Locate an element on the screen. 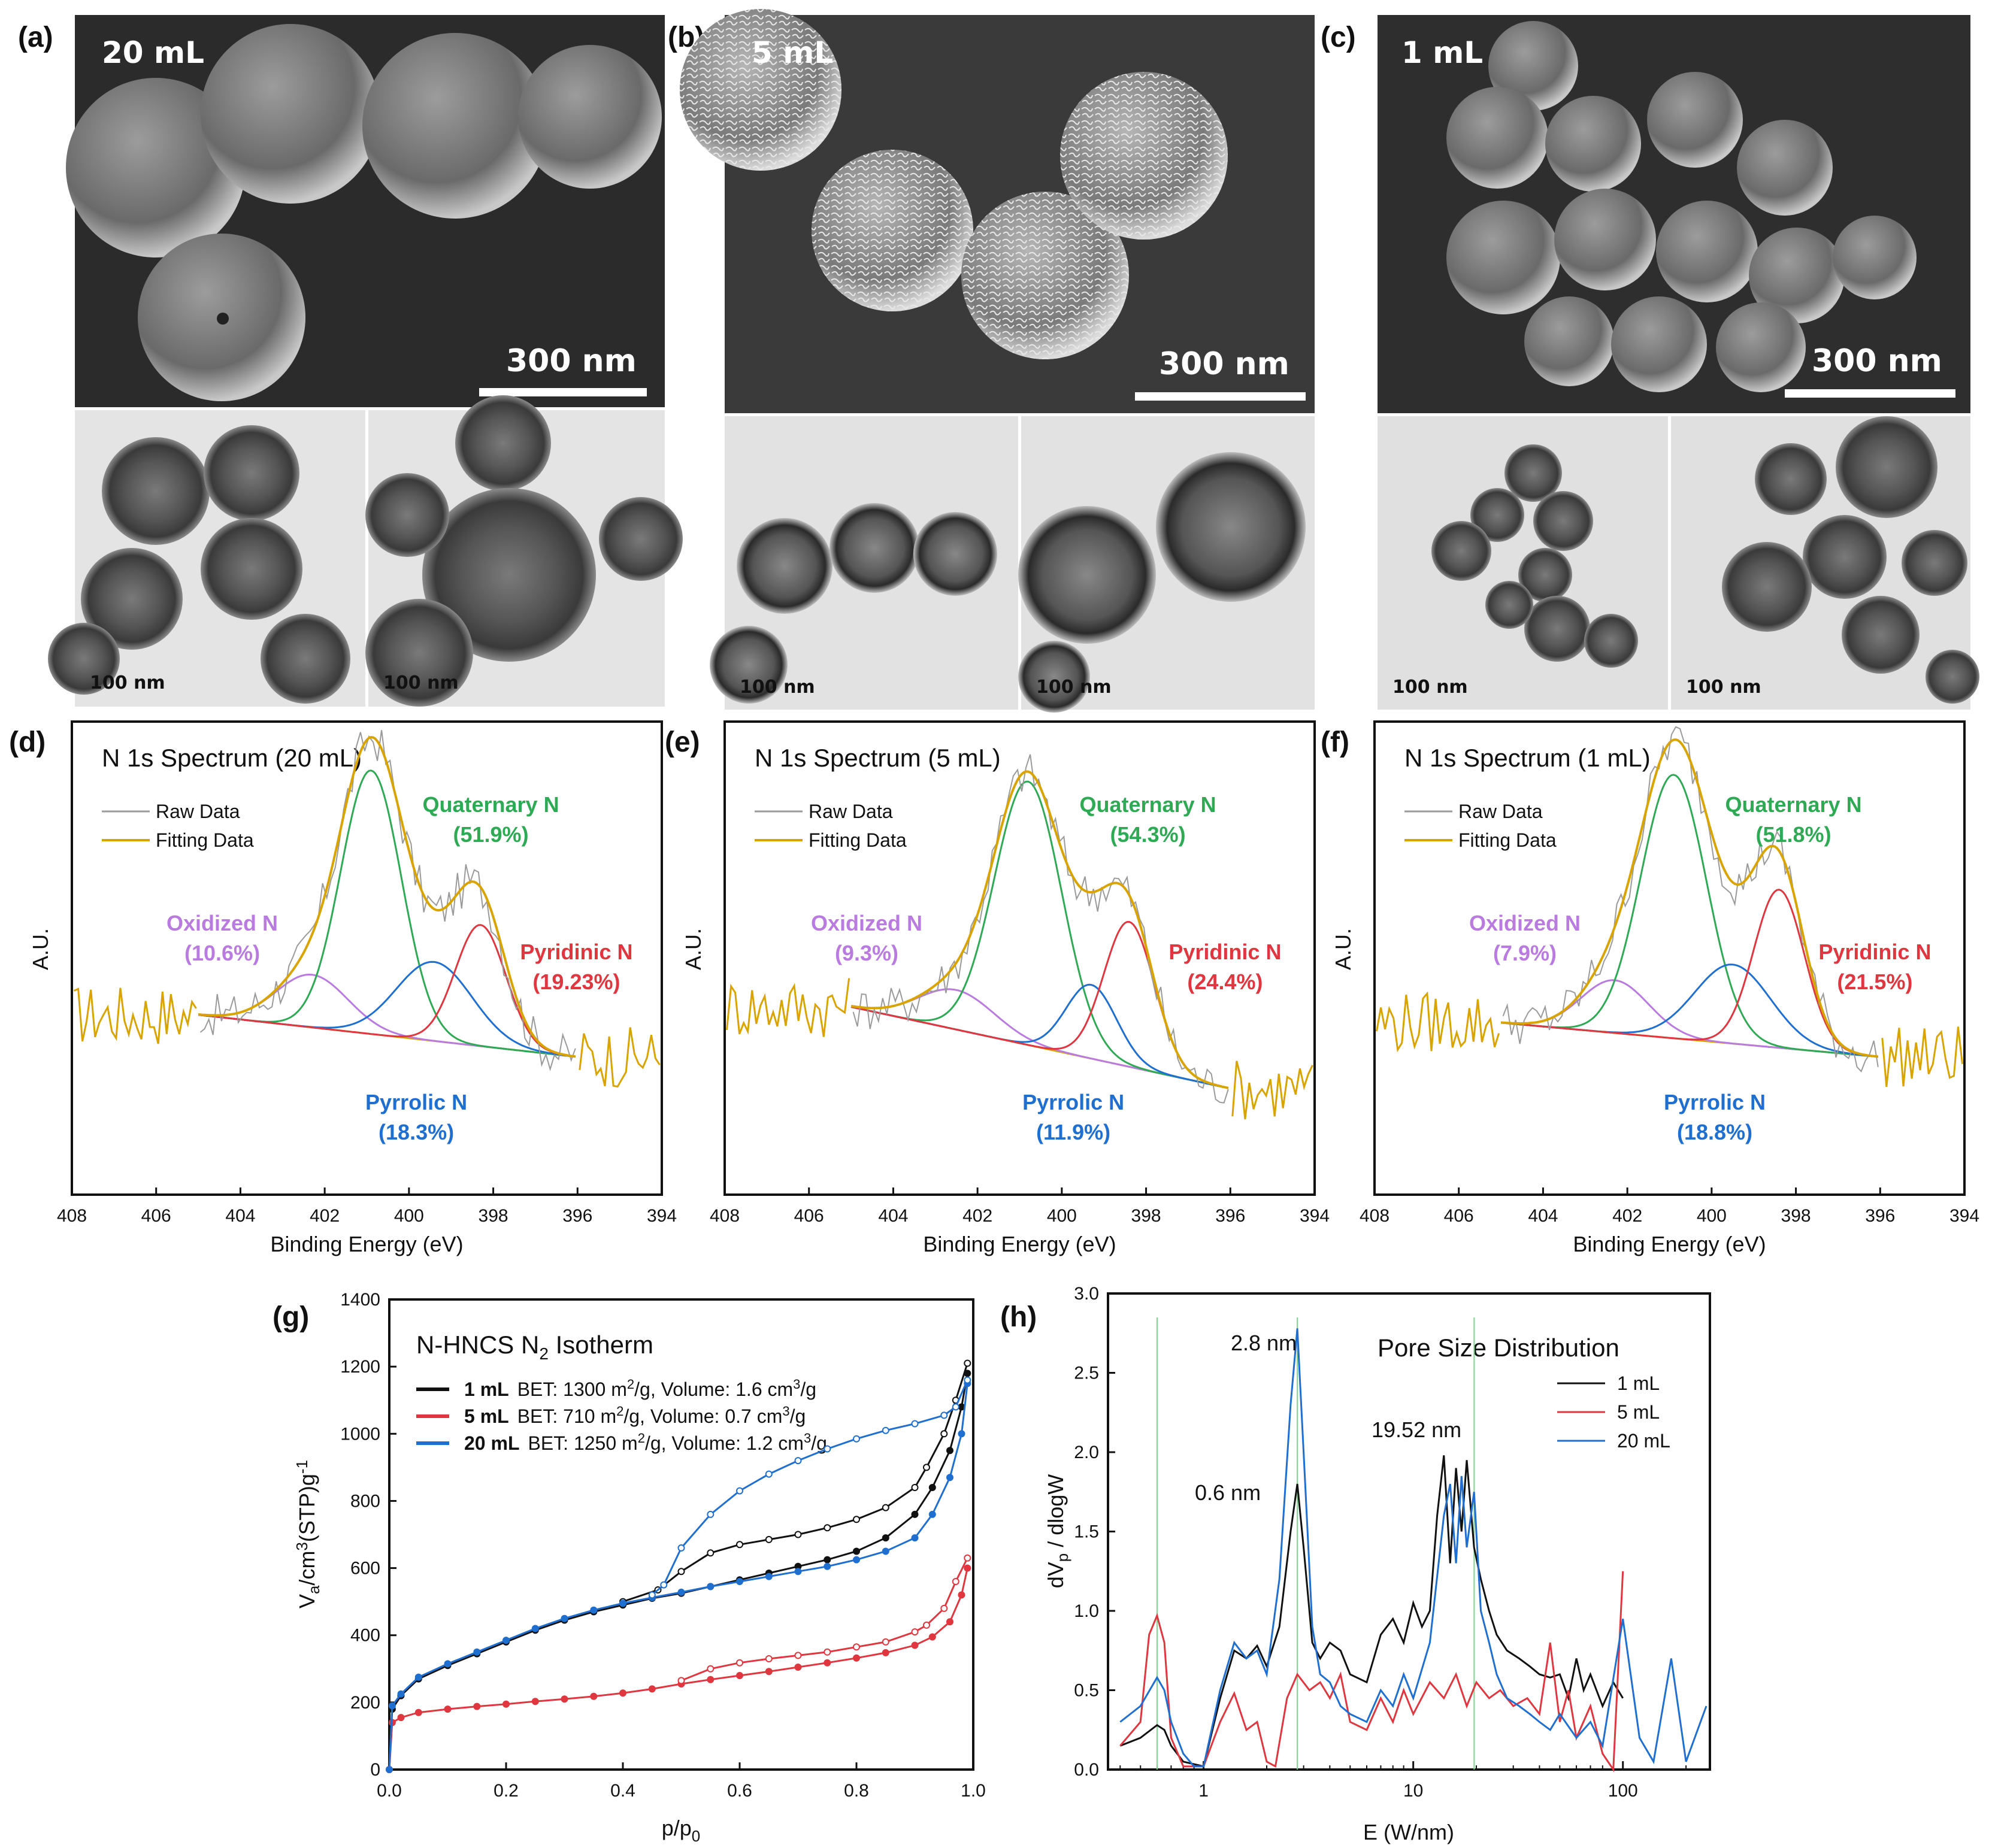 The image size is (1992, 1848). annotation-2-8nm: 2.8 nm is located at coordinates (1264, 1343).